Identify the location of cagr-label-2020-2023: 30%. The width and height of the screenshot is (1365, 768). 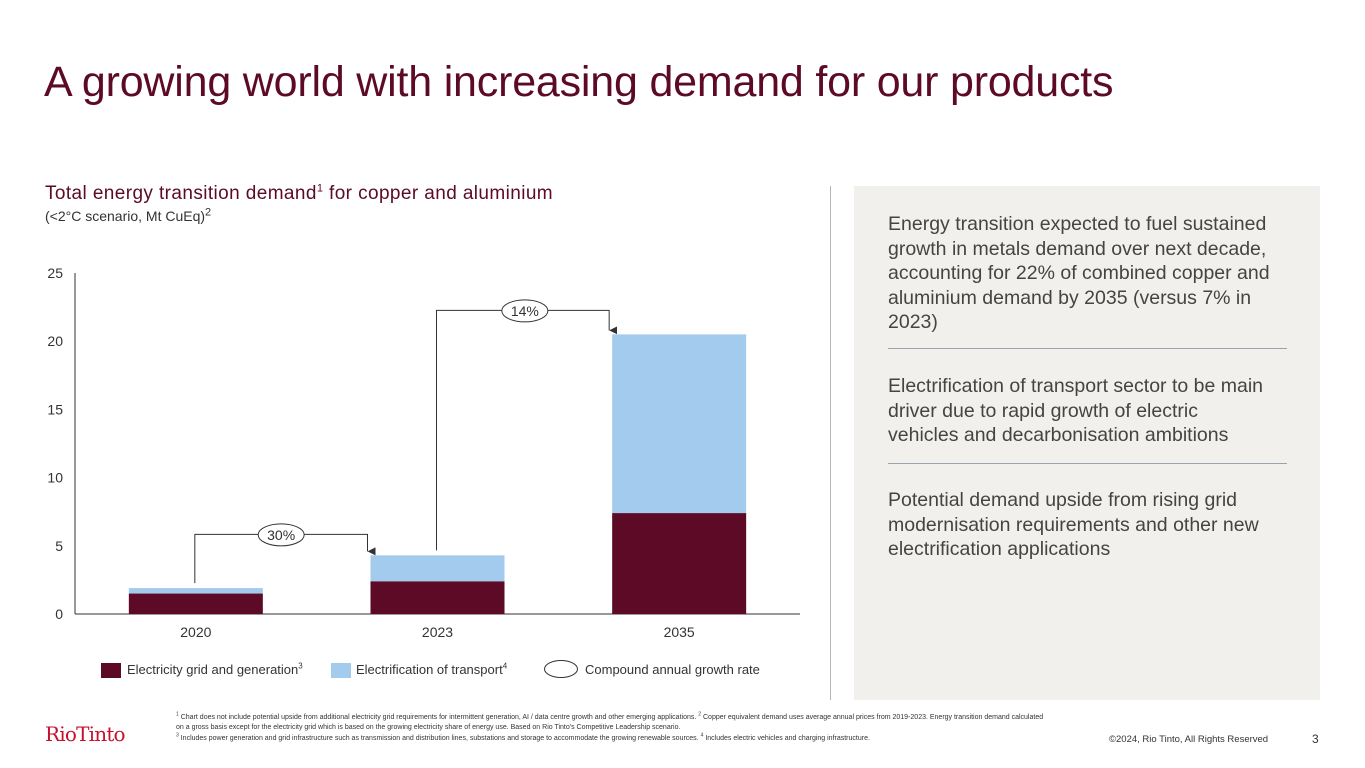
(281, 535).